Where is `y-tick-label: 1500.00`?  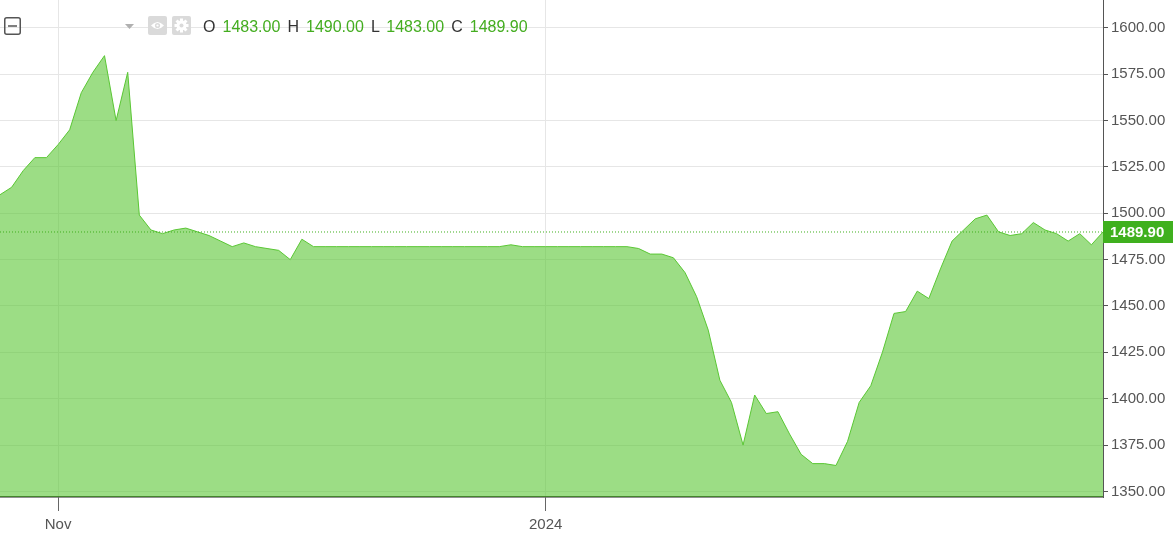 y-tick-label: 1500.00 is located at coordinates (1138, 212).